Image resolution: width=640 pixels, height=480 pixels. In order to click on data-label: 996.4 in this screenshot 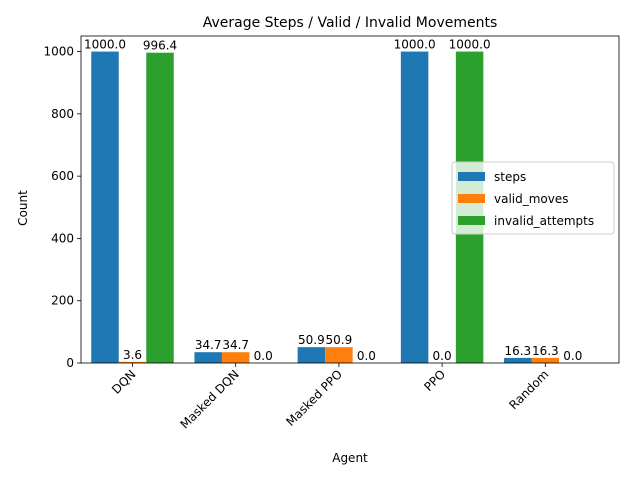, I will do `click(160, 46)`.